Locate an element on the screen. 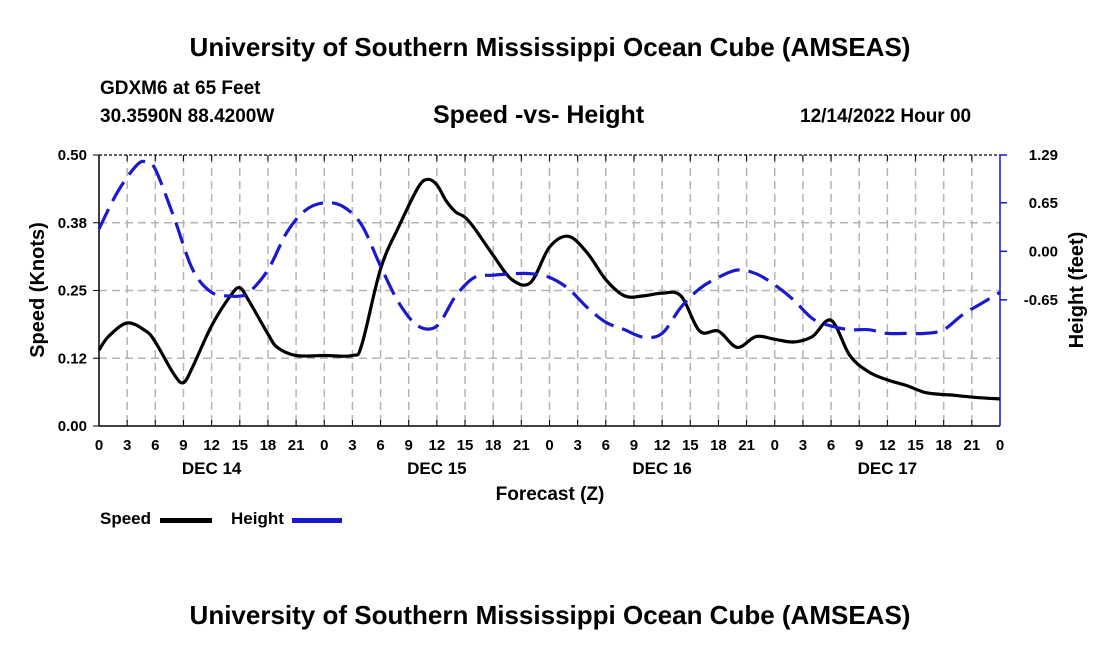 The width and height of the screenshot is (1100, 650). y-right-axis-label: Height (feet) is located at coordinates (1077, 290).